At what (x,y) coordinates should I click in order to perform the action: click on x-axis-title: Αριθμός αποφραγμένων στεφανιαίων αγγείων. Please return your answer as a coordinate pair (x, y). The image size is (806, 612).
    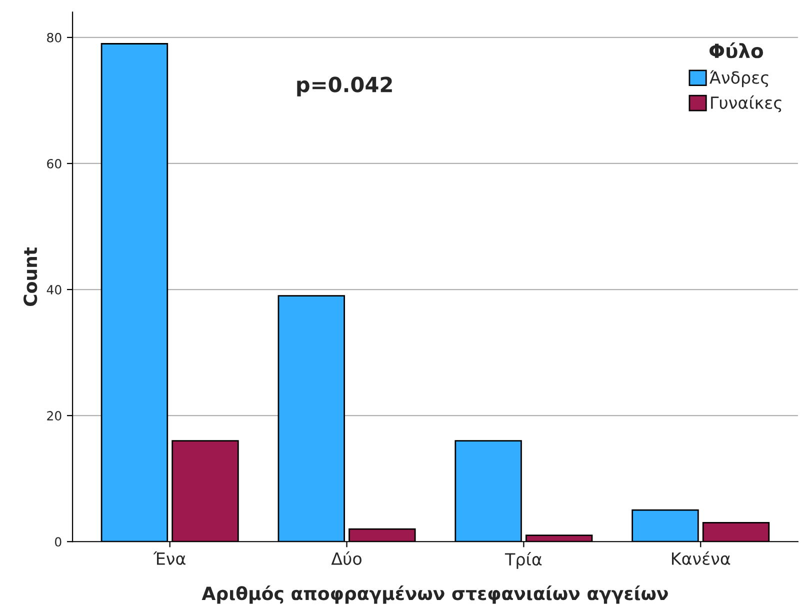
    Looking at the image, I should click on (435, 595).